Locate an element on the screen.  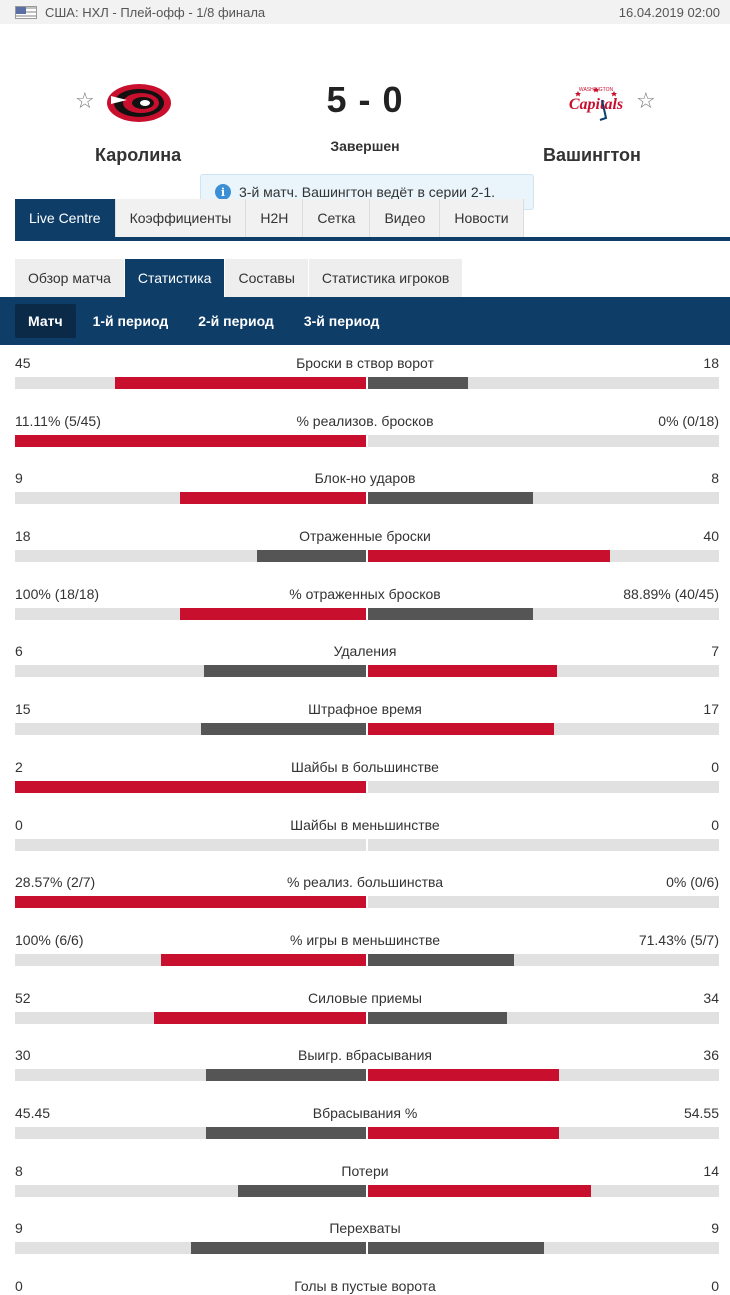
stat-label: Штрафное время is located at coordinates (365, 709).